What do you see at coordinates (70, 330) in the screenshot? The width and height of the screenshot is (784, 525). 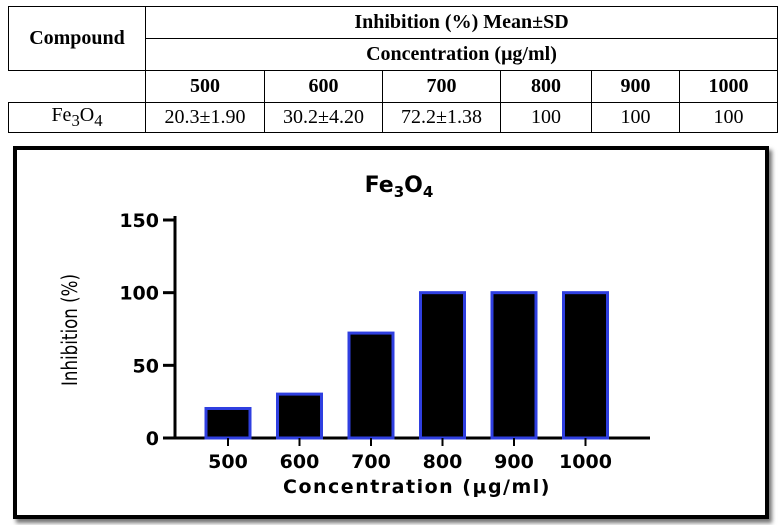 I see `y-axis-label: Inhibition (%)` at bounding box center [70, 330].